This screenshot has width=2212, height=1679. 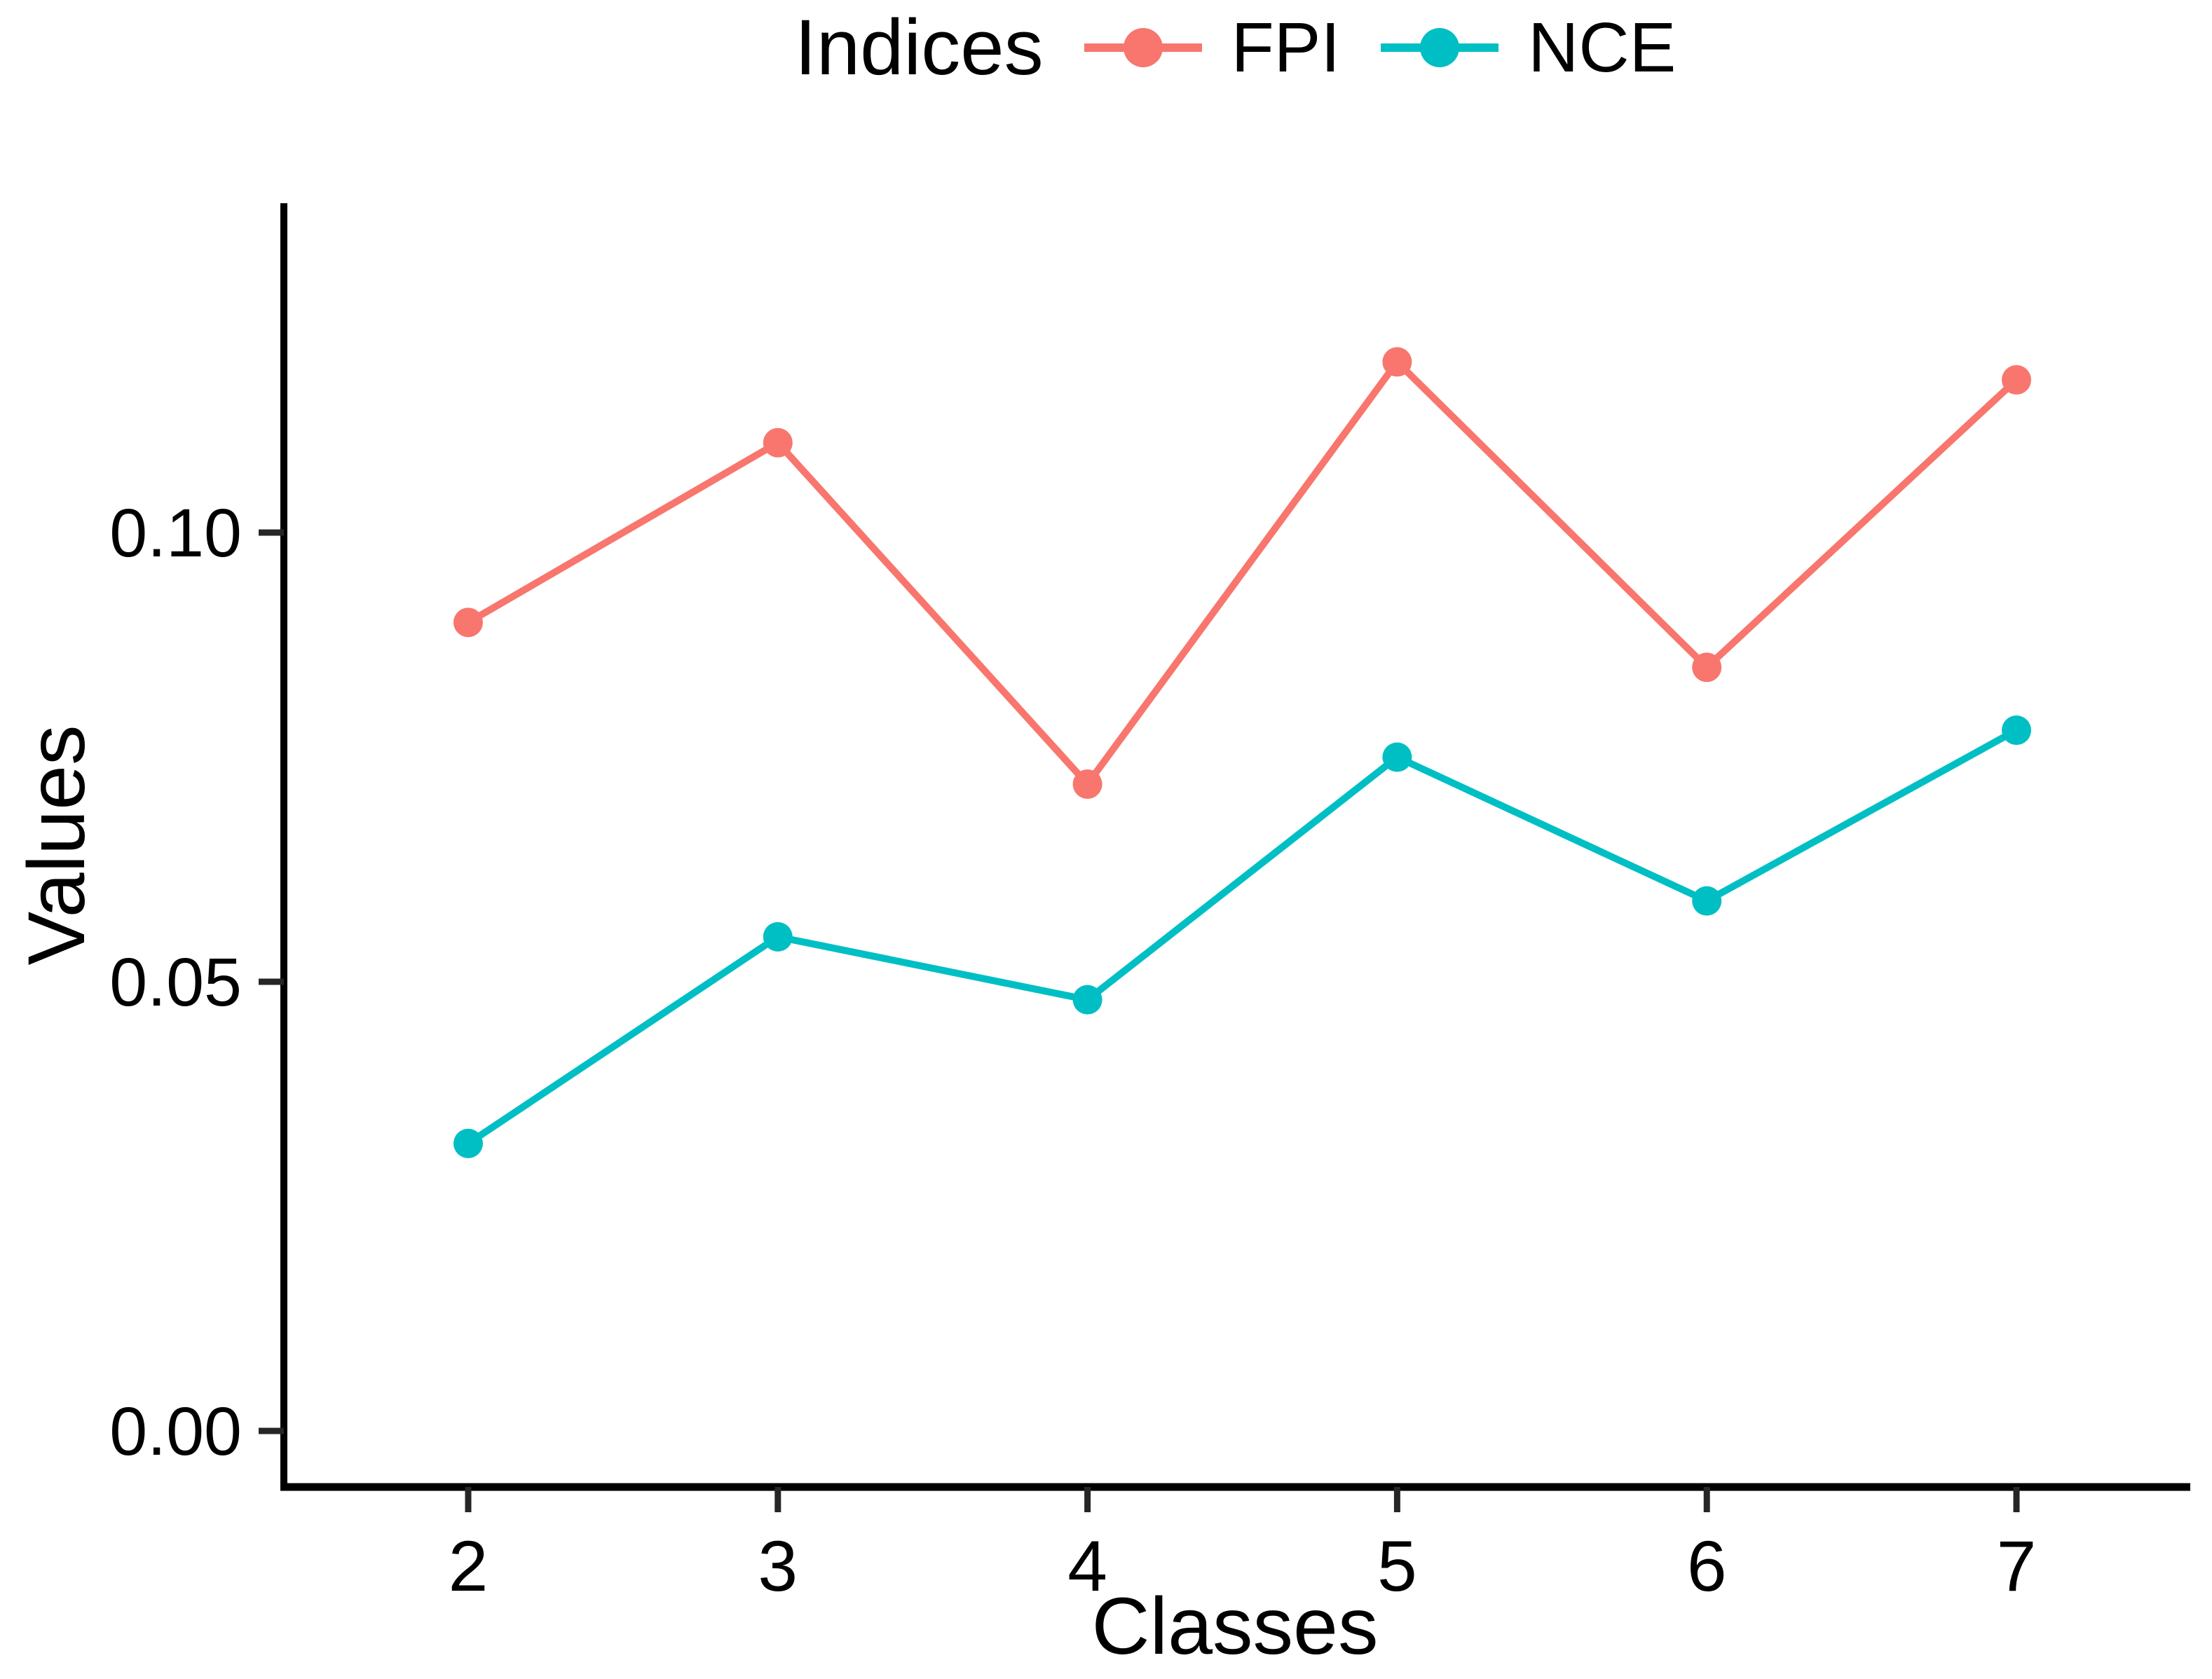 I want to click on y-tick-label: 0.05, so click(x=175, y=982).